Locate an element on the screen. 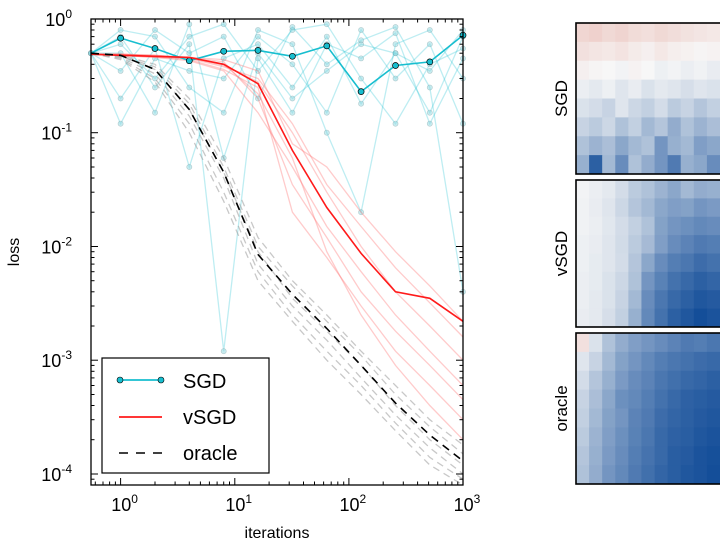 Image resolution: width=720 pixels, height=542 pixels. x-tick-labels: 100 101 102 103 is located at coordinates (295, 503).